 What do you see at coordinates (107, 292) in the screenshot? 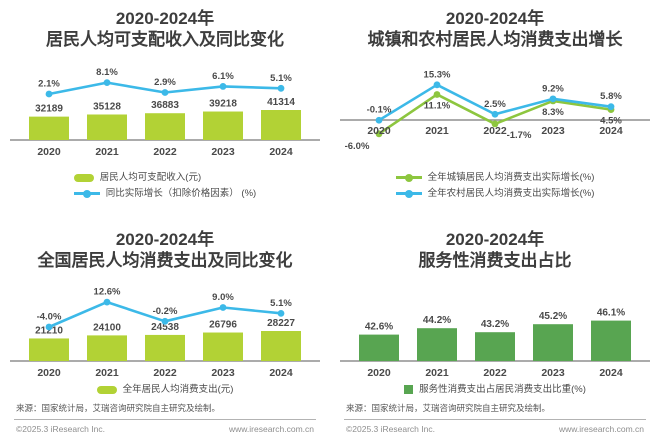
I see `line-point-label: 12.6%` at bounding box center [107, 292].